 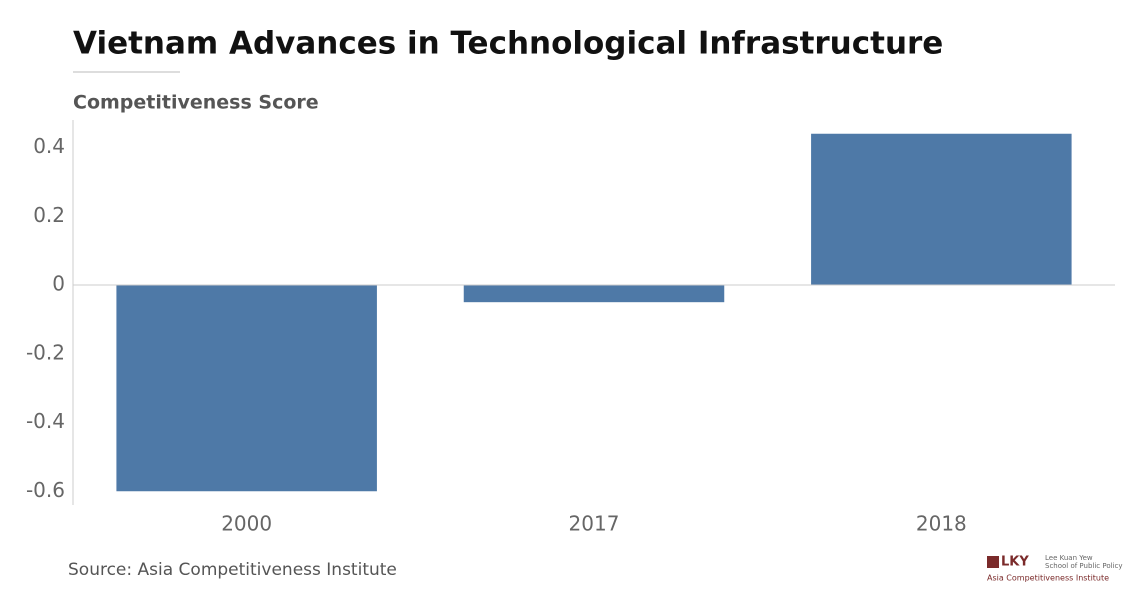 What do you see at coordinates (232, 570) in the screenshot?
I see `source: Source: Asia Competitiveness Institute` at bounding box center [232, 570].